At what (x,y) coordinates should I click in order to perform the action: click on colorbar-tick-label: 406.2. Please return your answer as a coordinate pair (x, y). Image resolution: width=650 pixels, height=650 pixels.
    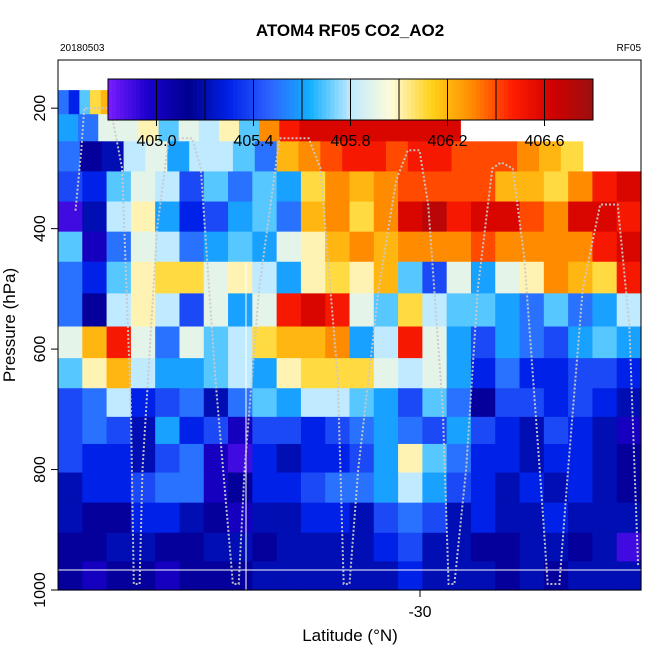
    Looking at the image, I should click on (447, 141).